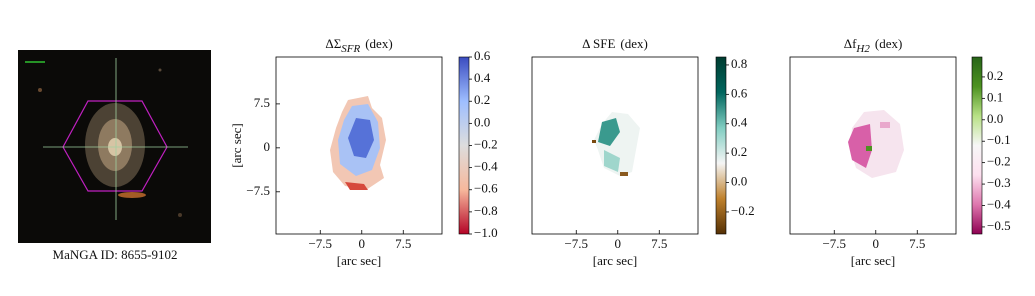 The height and width of the screenshot is (296, 1035). I want to click on colorbar-tick-label: −0.5, so click(999, 225).